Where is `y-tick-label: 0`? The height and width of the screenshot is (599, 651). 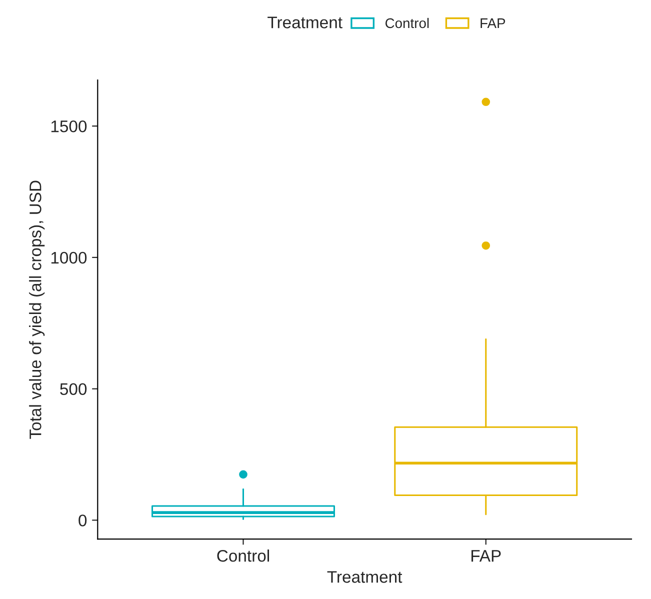 y-tick-label: 0 is located at coordinates (82, 520).